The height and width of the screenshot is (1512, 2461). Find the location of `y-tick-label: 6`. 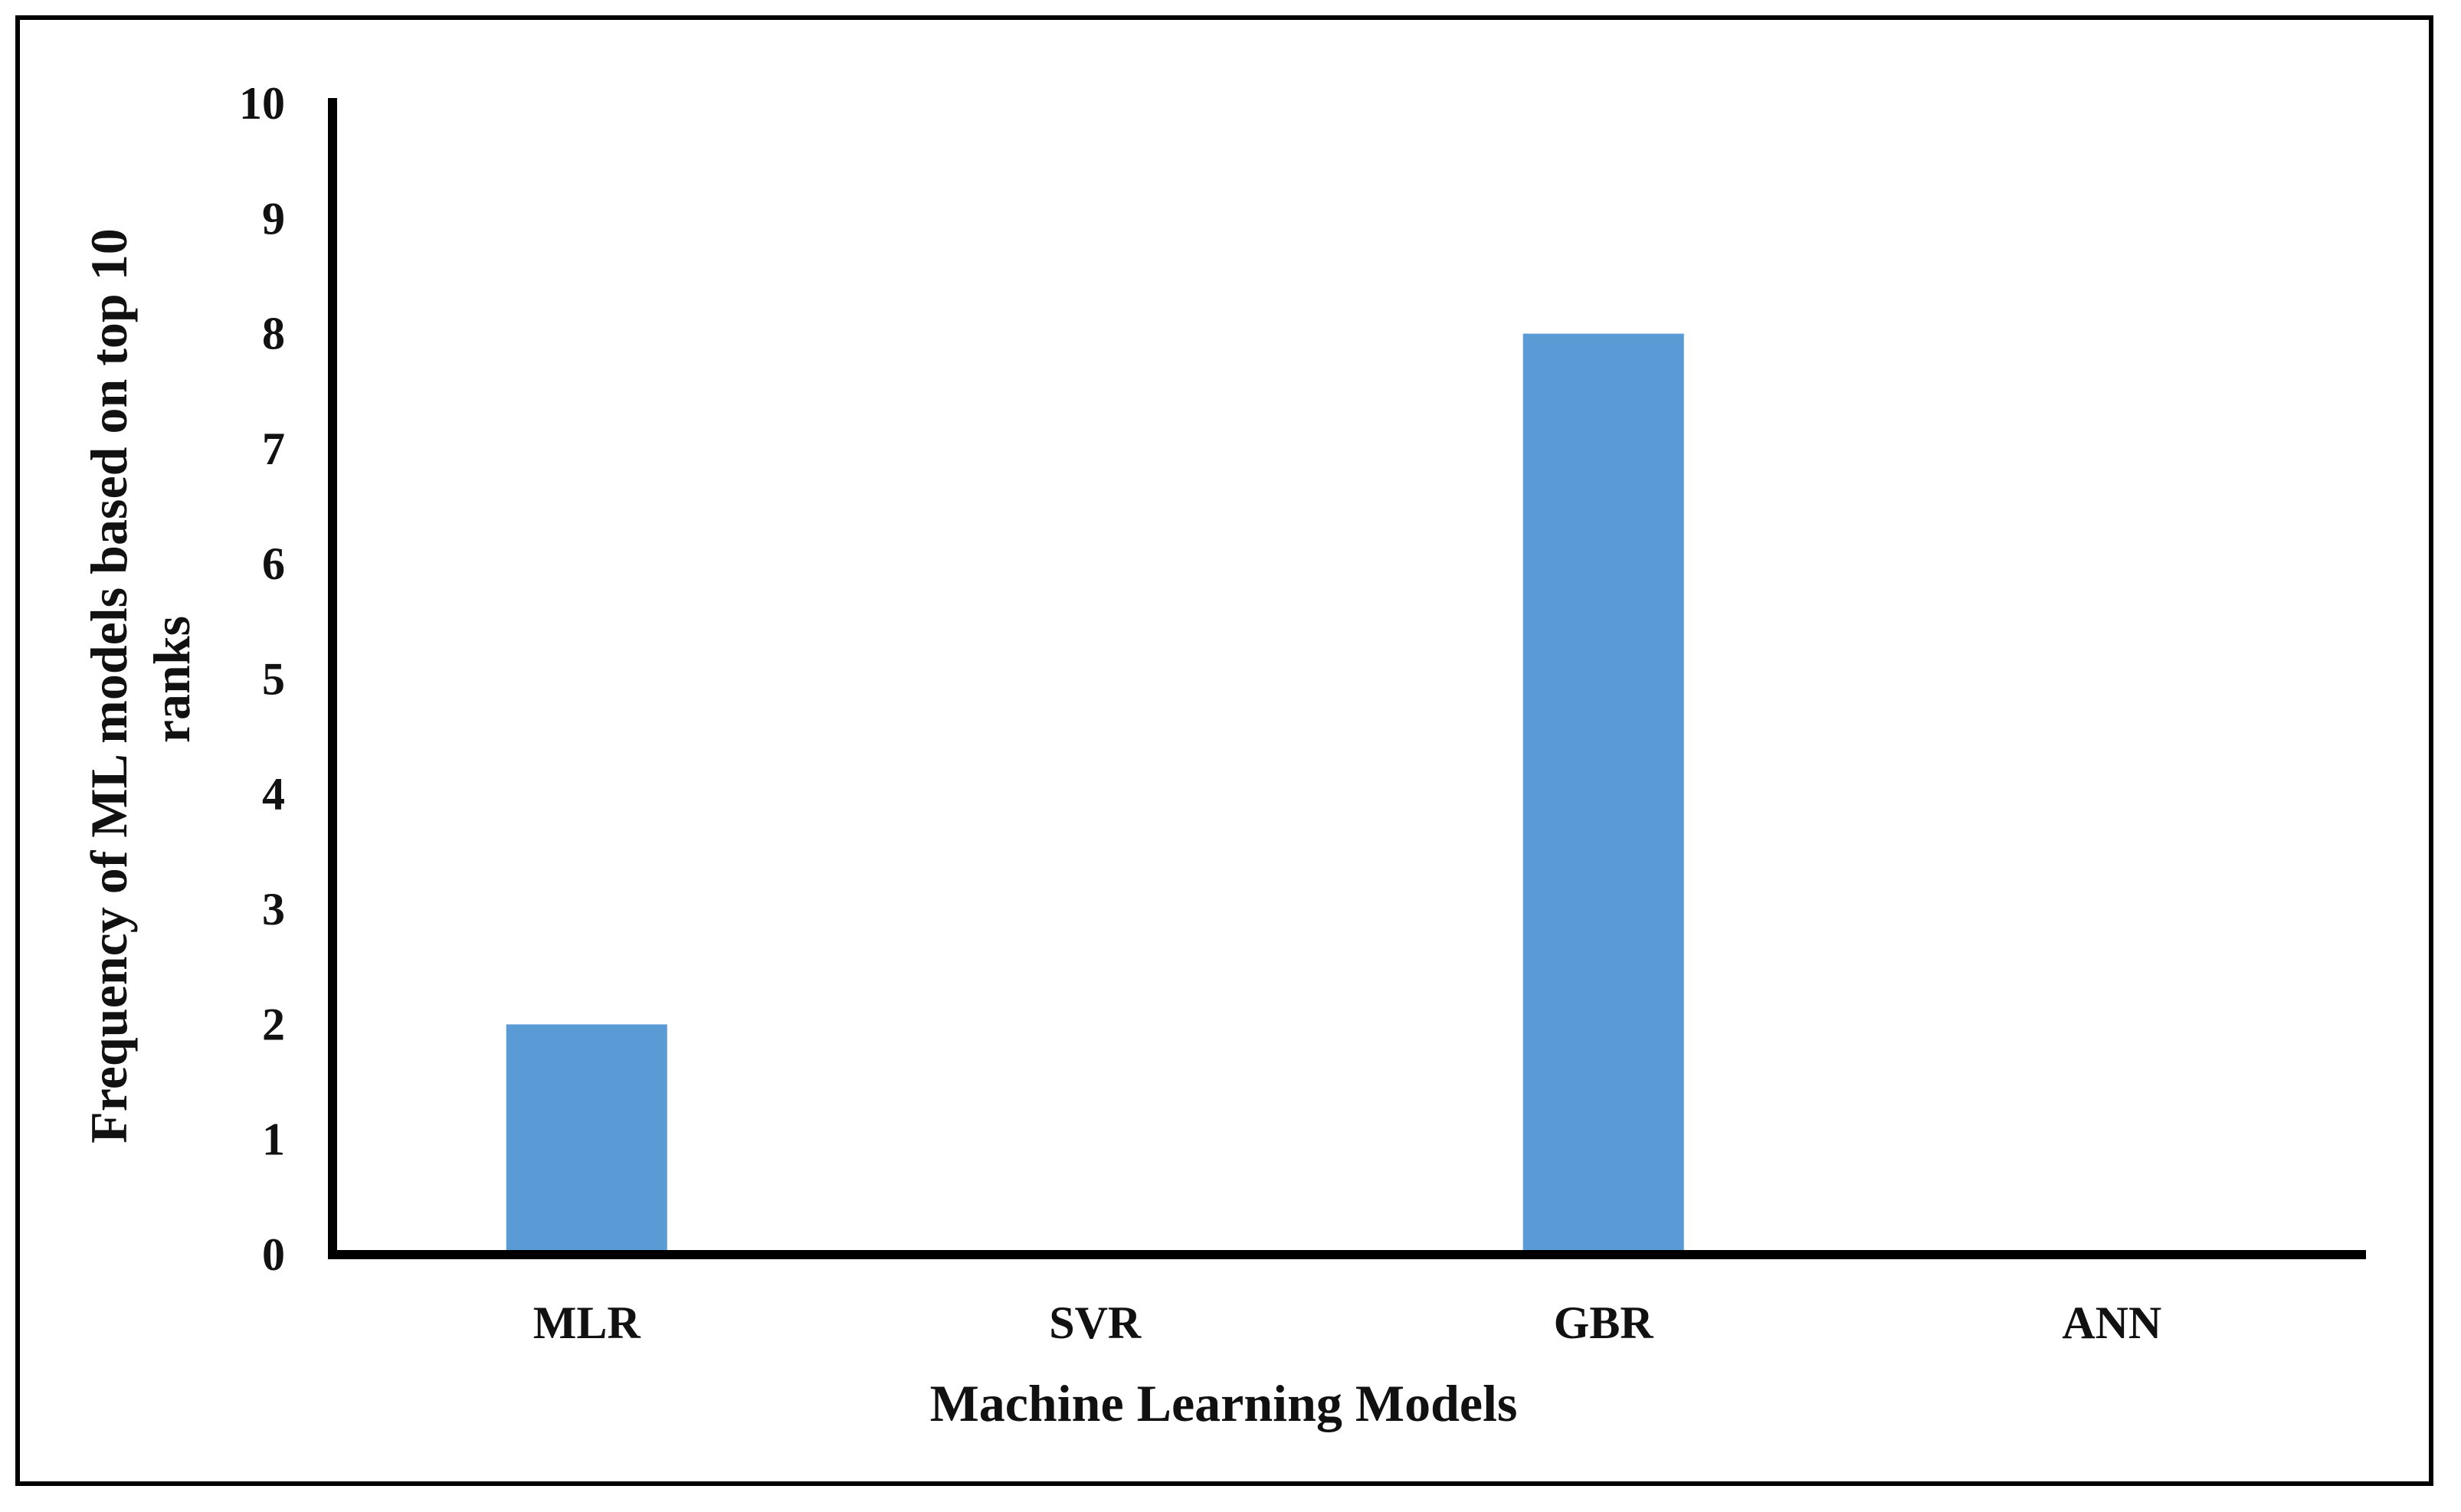

y-tick-label: 6 is located at coordinates (273, 563).